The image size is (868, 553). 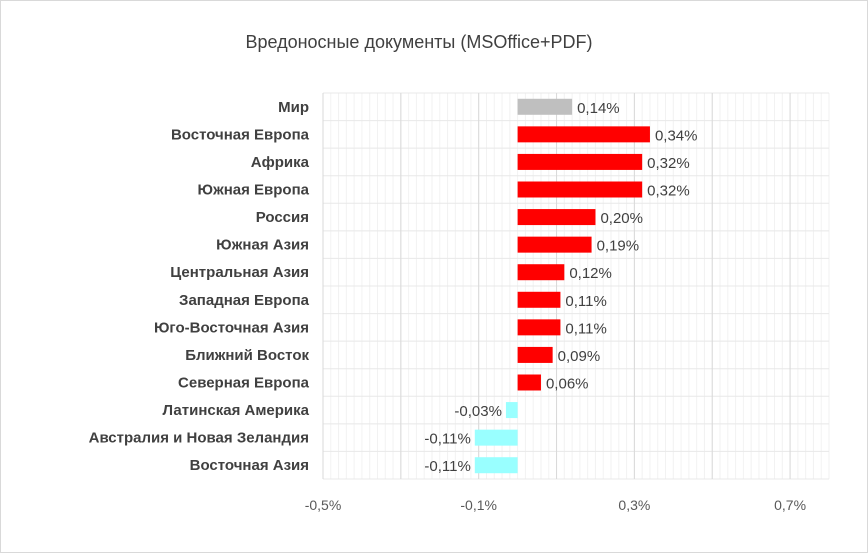 What do you see at coordinates (598, 108) in the screenshot?
I see `data-label: 0,14%` at bounding box center [598, 108].